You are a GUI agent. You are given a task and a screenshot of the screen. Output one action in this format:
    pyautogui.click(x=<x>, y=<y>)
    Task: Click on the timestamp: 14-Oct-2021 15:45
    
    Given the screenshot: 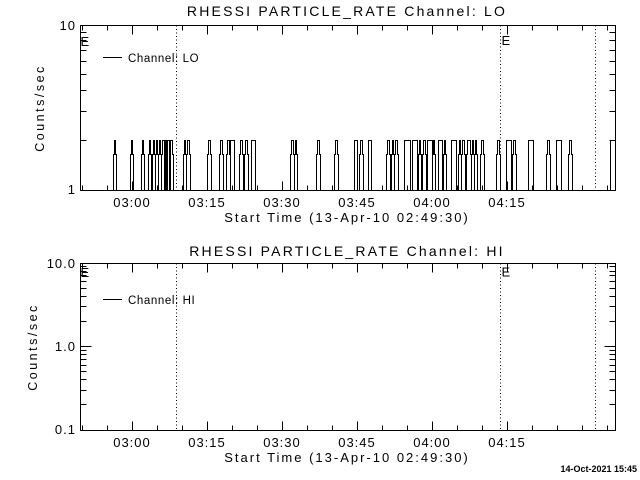 What is the action you would take?
    pyautogui.click(x=598, y=469)
    